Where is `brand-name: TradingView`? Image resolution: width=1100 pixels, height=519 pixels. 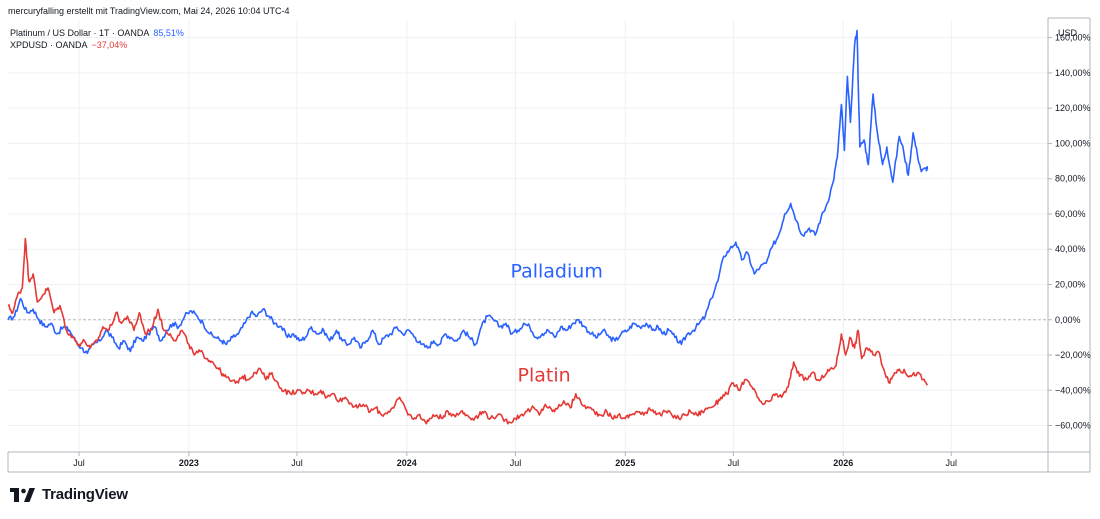 brand-name: TradingView is located at coordinates (85, 494).